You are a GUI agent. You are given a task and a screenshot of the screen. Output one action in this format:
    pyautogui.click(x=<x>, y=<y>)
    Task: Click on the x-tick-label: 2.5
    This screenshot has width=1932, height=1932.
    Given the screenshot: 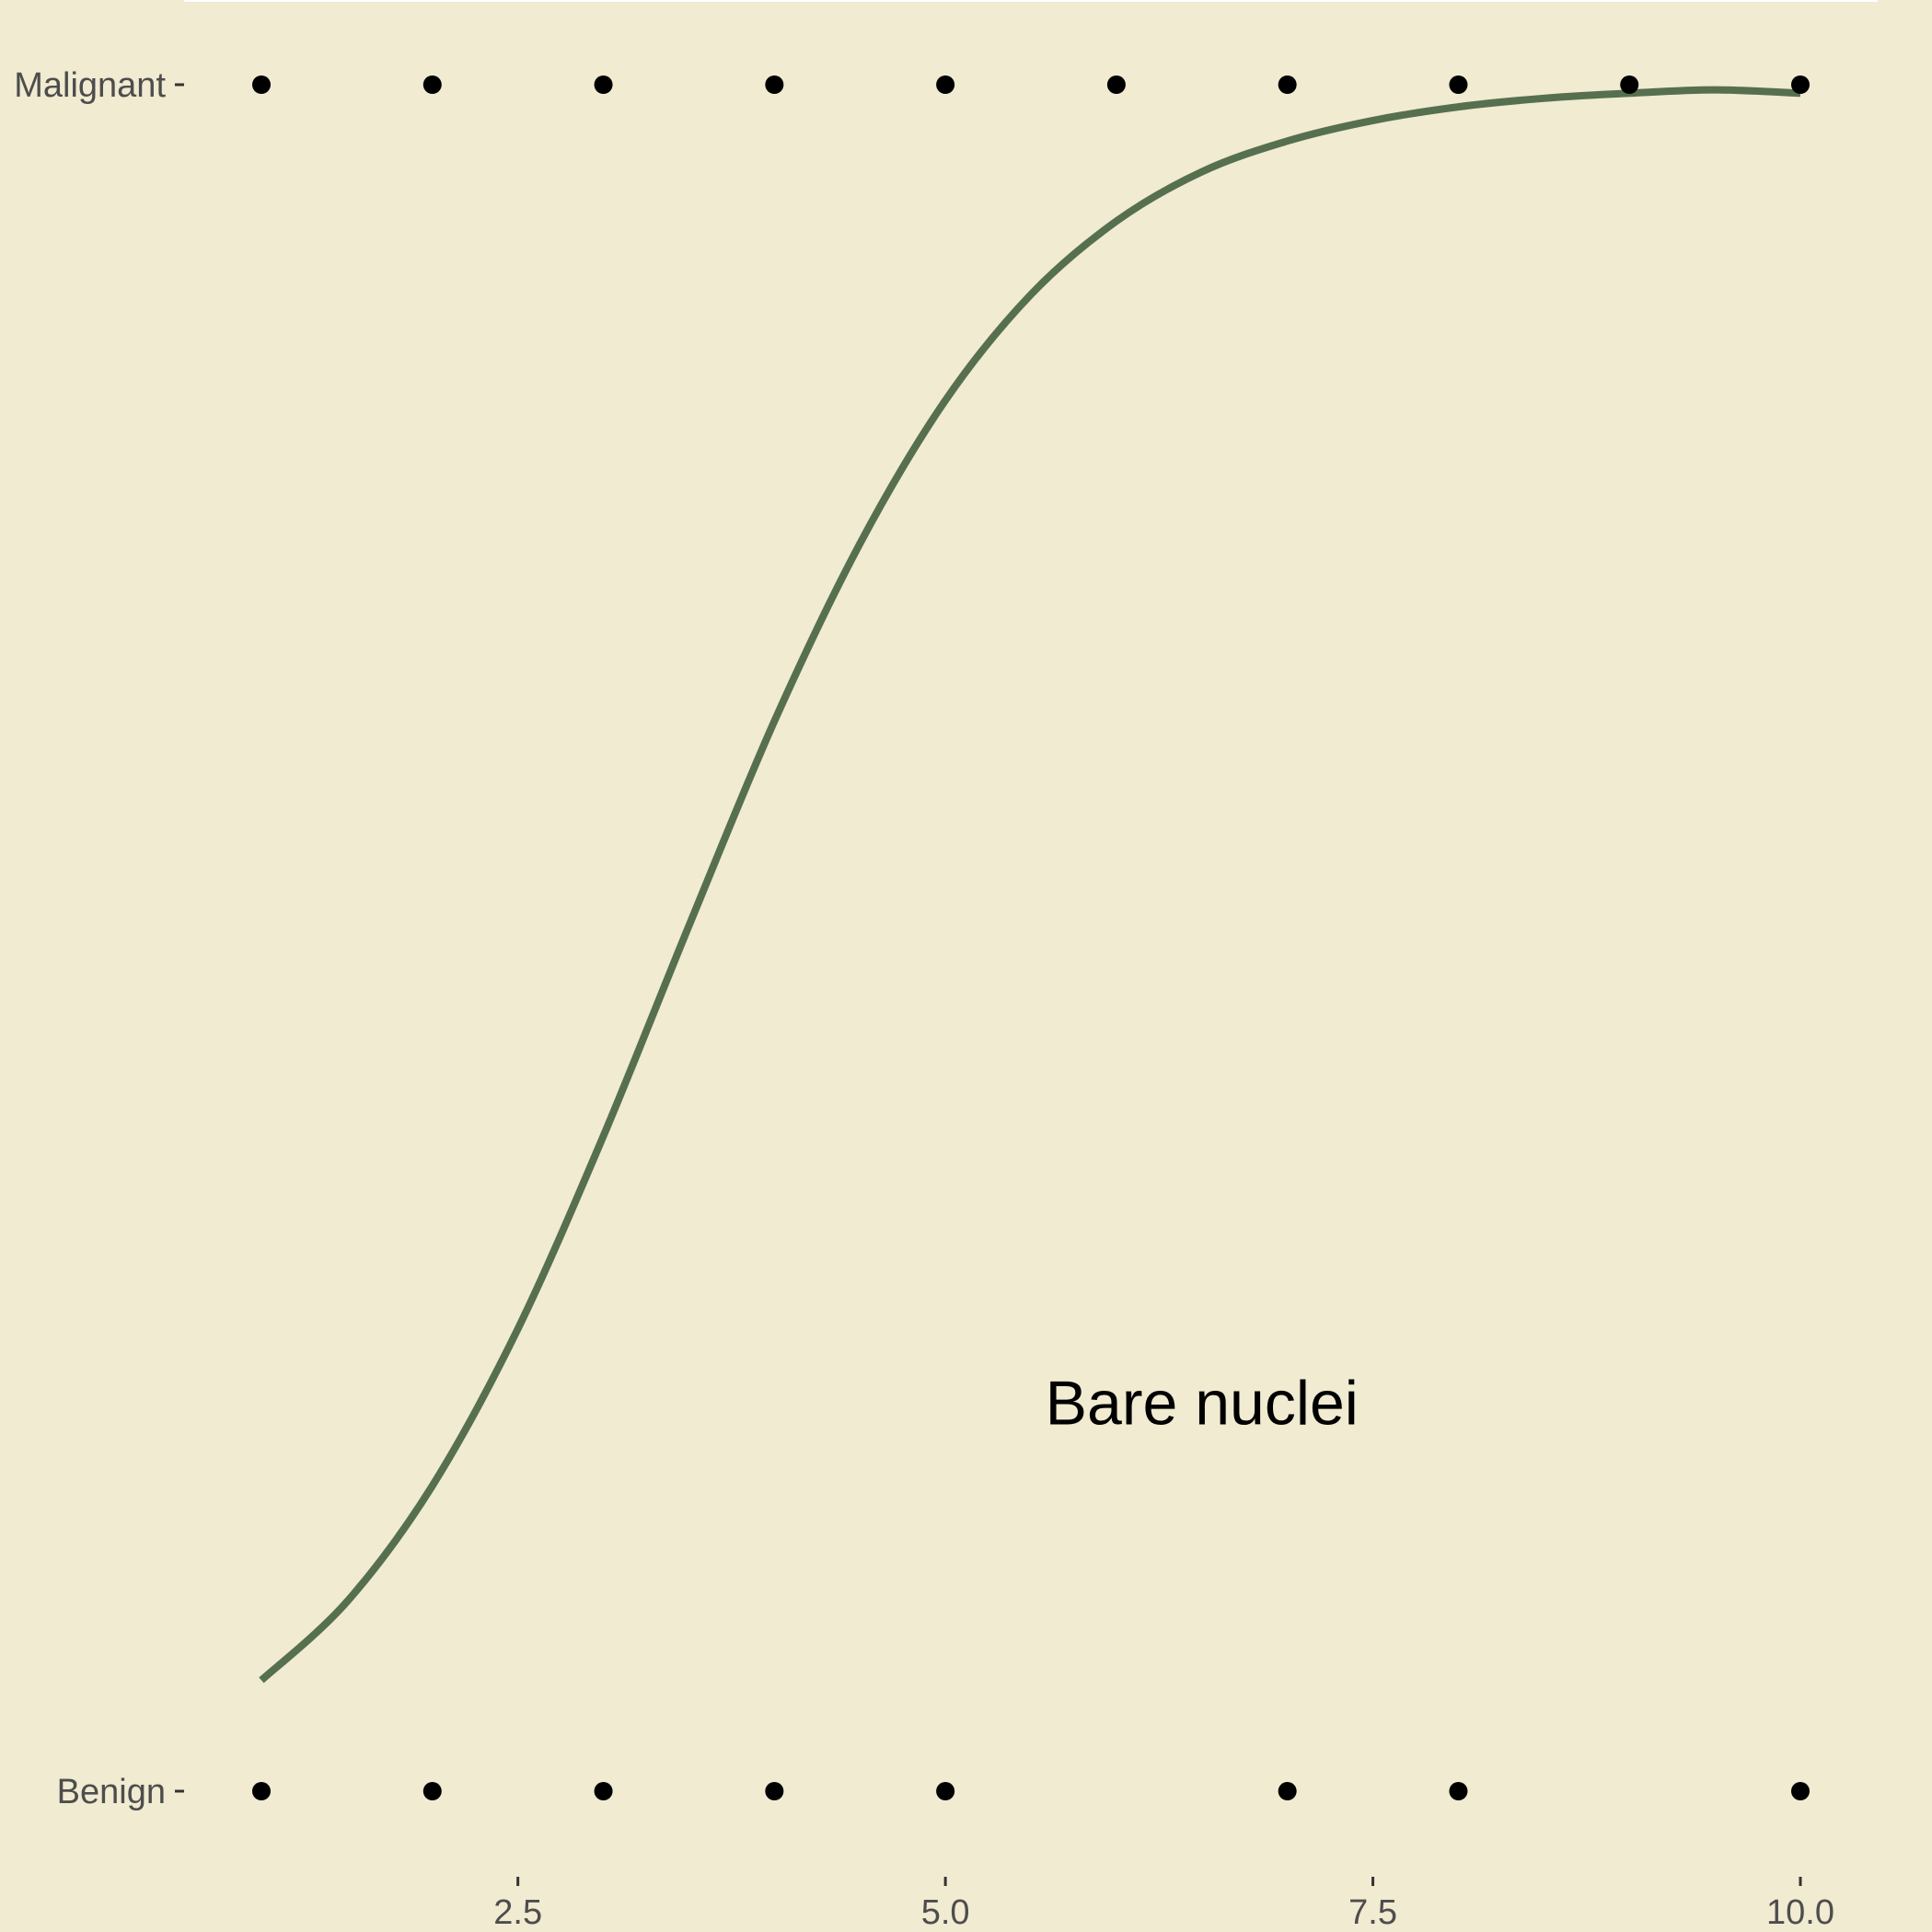 What is the action you would take?
    pyautogui.click(x=517, y=1913)
    